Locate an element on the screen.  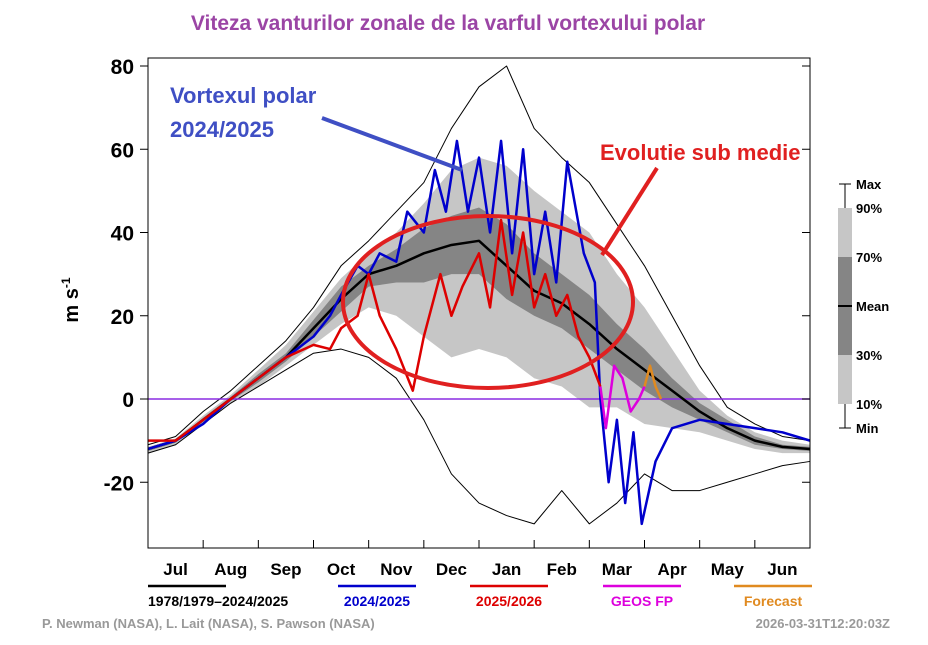
x-tick-label: Jun is located at coordinates (782, 569).